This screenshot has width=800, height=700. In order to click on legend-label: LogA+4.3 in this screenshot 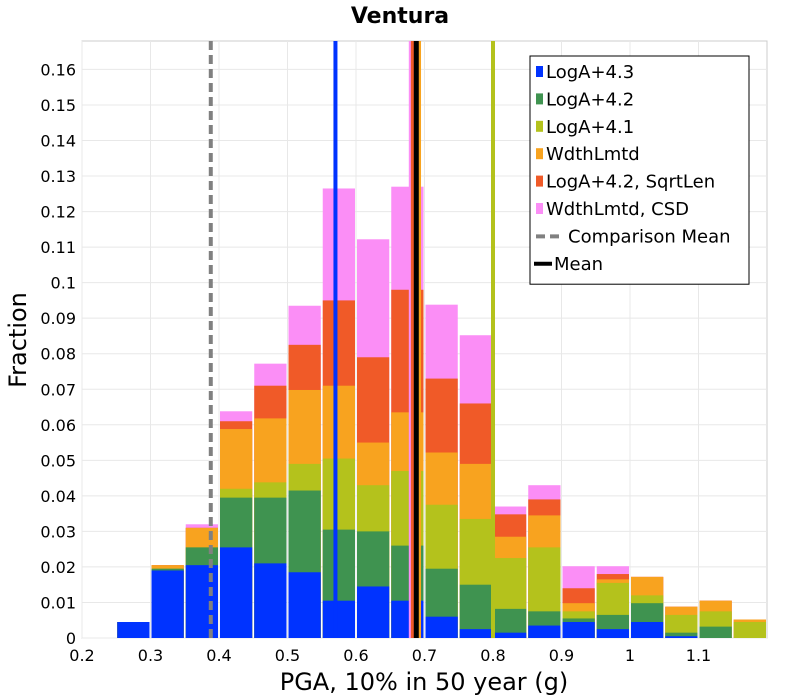, I will do `click(590, 72)`.